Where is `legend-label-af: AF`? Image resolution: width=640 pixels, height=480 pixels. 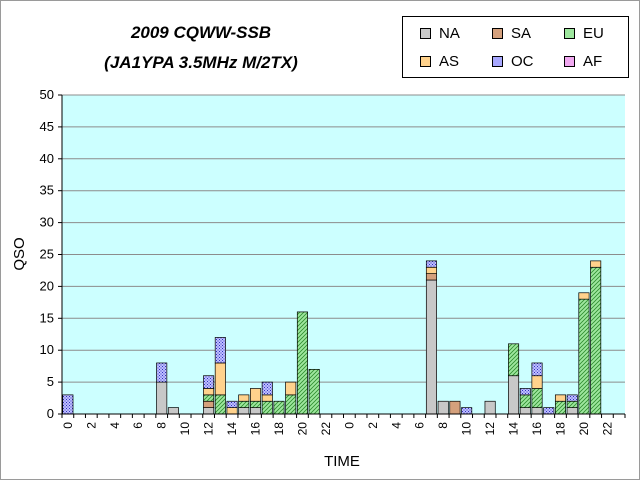 legend-label-af: AF is located at coordinates (593, 61).